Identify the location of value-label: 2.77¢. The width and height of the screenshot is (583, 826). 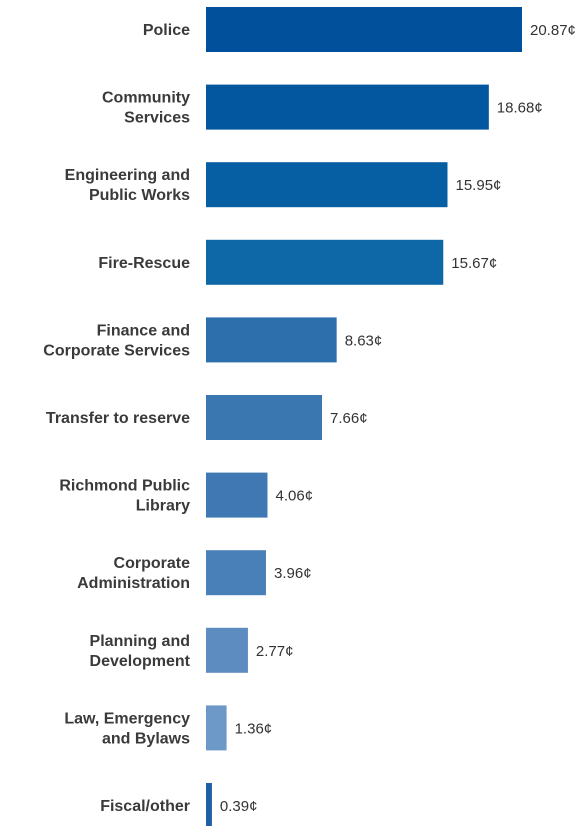
(275, 651).